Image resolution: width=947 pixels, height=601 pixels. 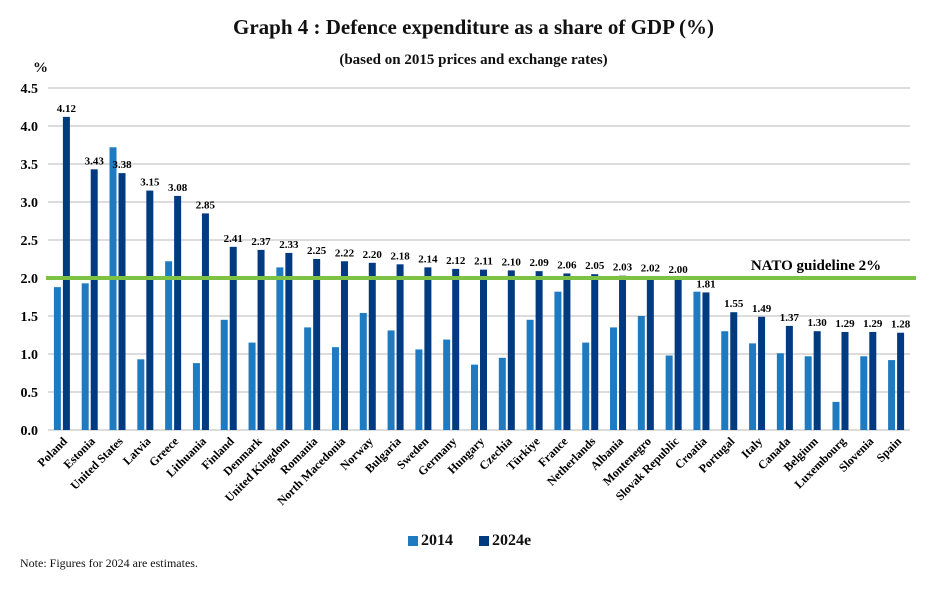 What do you see at coordinates (447, 384) in the screenshot?
I see `bar-2014-germany` at bounding box center [447, 384].